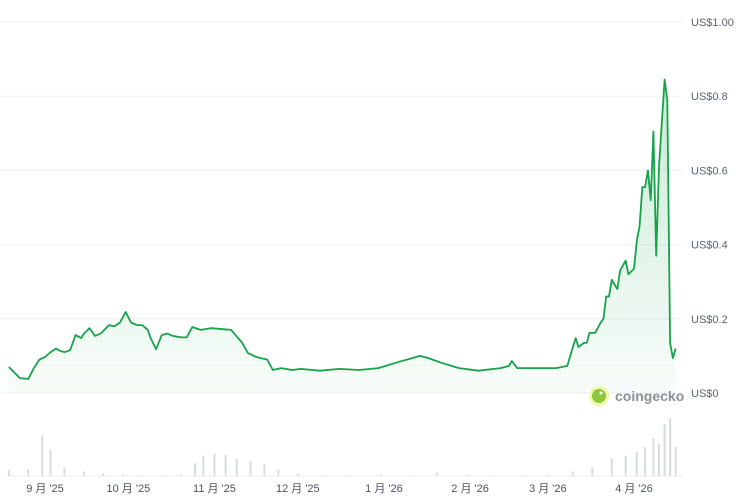 The height and width of the screenshot is (499, 738). What do you see at coordinates (709, 171) in the screenshot?
I see `y-tick-label: US$0.6` at bounding box center [709, 171].